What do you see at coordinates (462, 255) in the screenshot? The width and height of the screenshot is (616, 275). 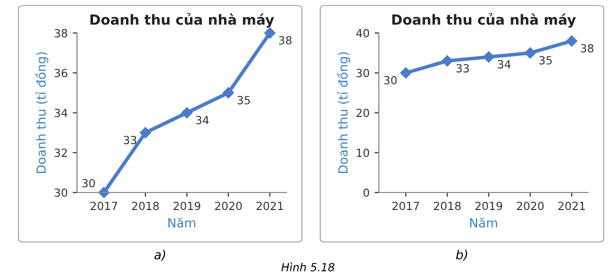 I see `text: b)` at bounding box center [462, 255].